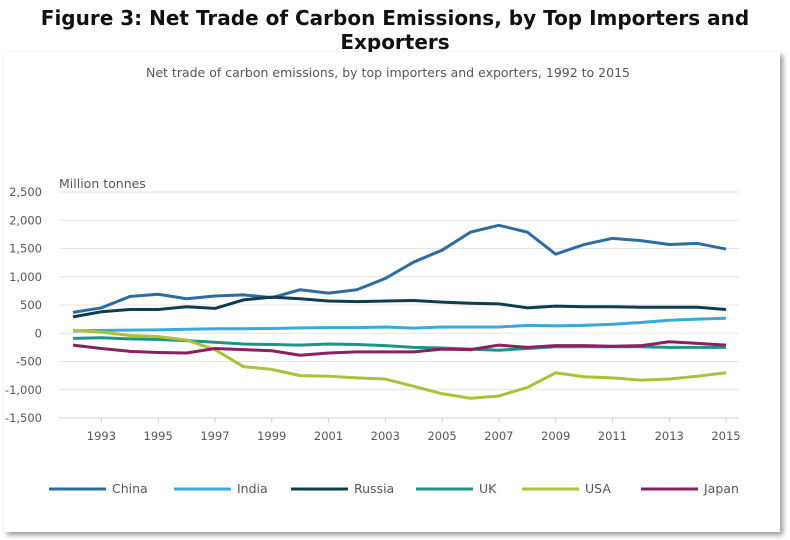 The height and width of the screenshot is (540, 790). I want to click on legend-label: China, so click(130, 488).